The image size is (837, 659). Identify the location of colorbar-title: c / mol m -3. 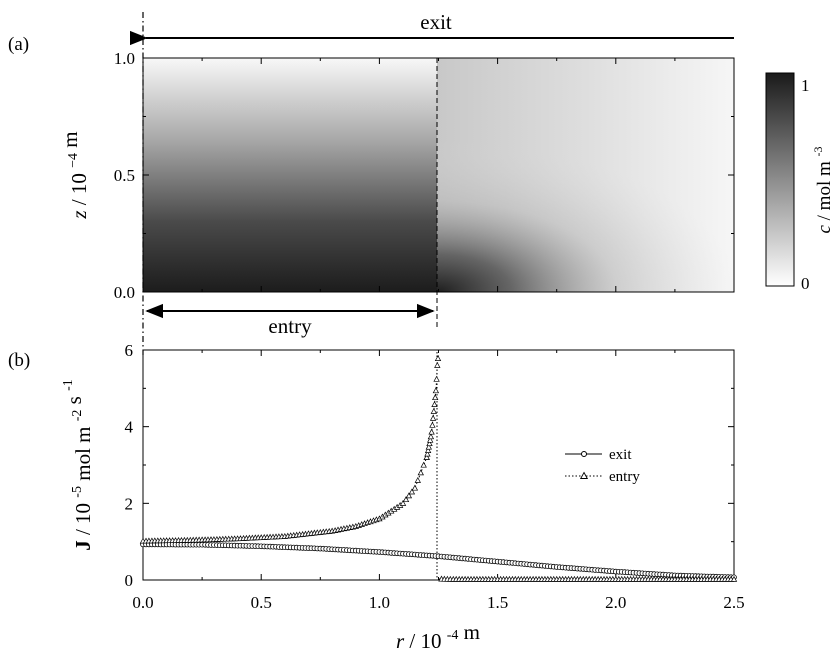
(823, 189).